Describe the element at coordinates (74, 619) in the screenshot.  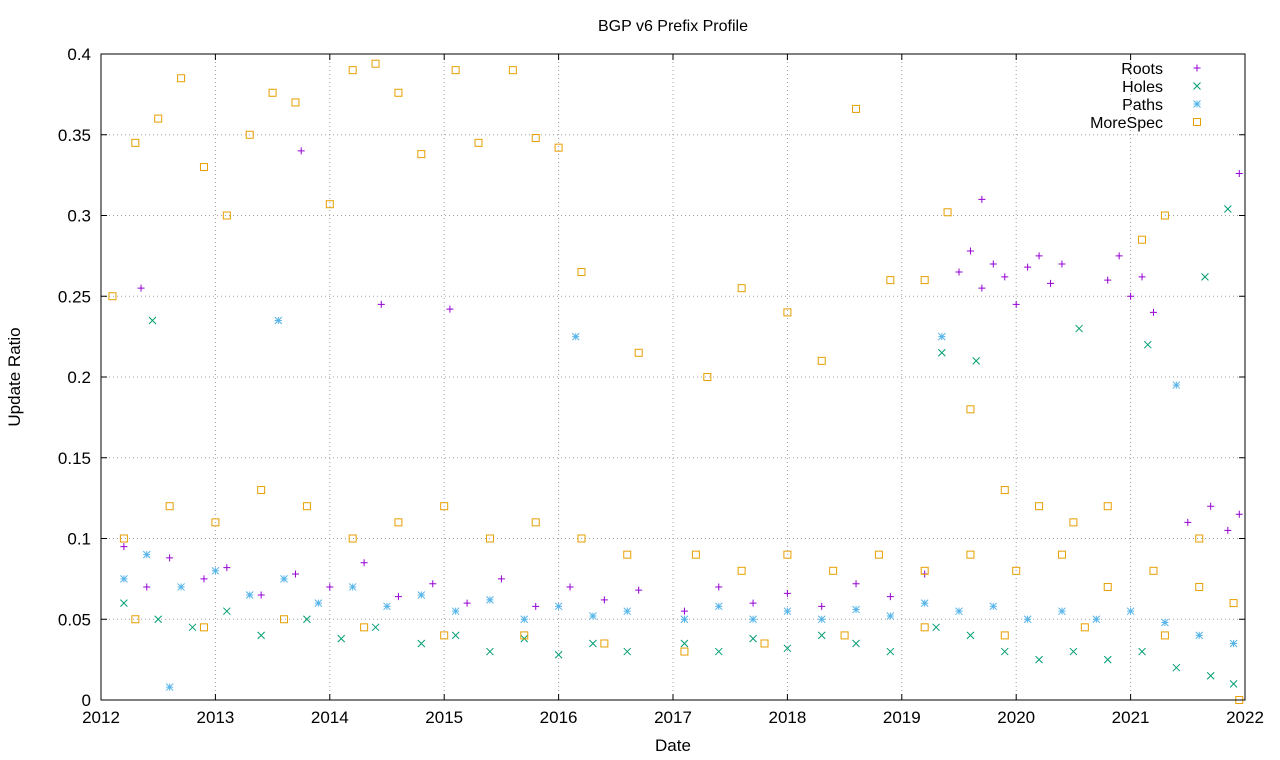
I see `y-tick-label: 0.05` at that location.